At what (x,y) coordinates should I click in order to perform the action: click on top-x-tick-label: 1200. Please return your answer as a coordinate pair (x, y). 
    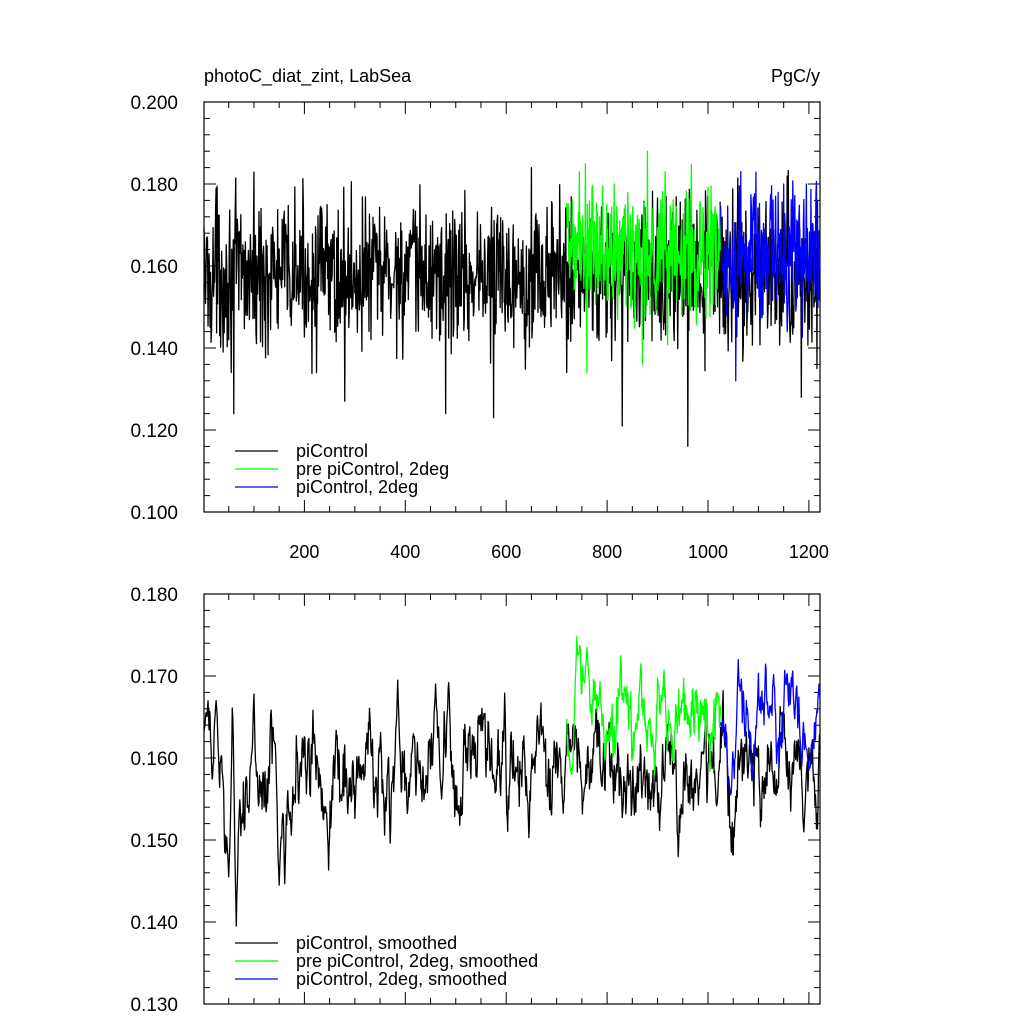
    Looking at the image, I should click on (809, 552).